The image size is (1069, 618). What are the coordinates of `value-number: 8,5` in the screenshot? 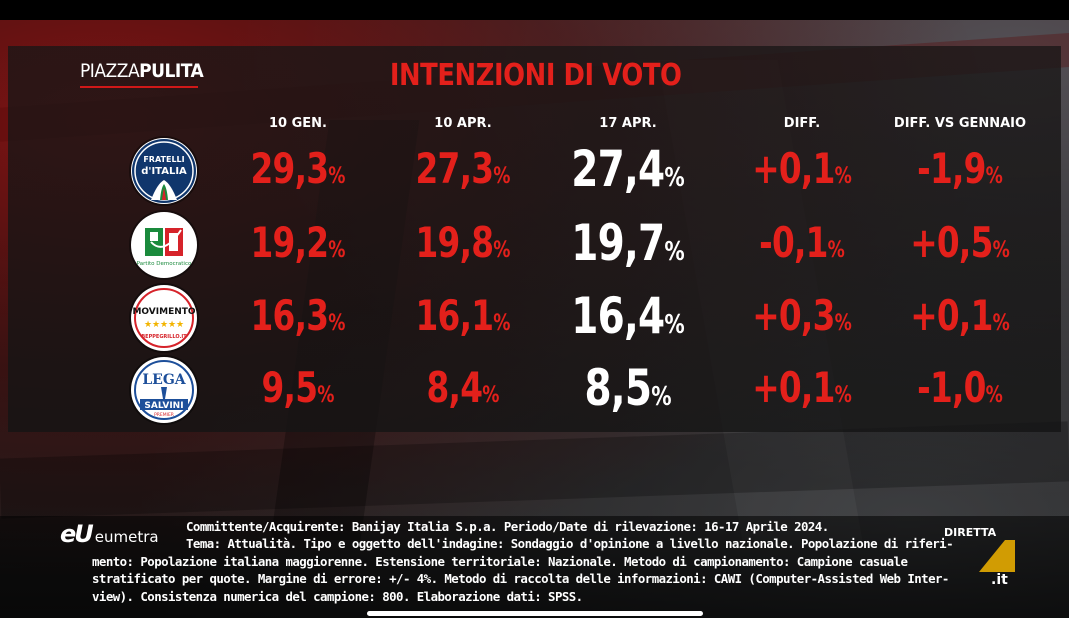 It's located at (618, 388).